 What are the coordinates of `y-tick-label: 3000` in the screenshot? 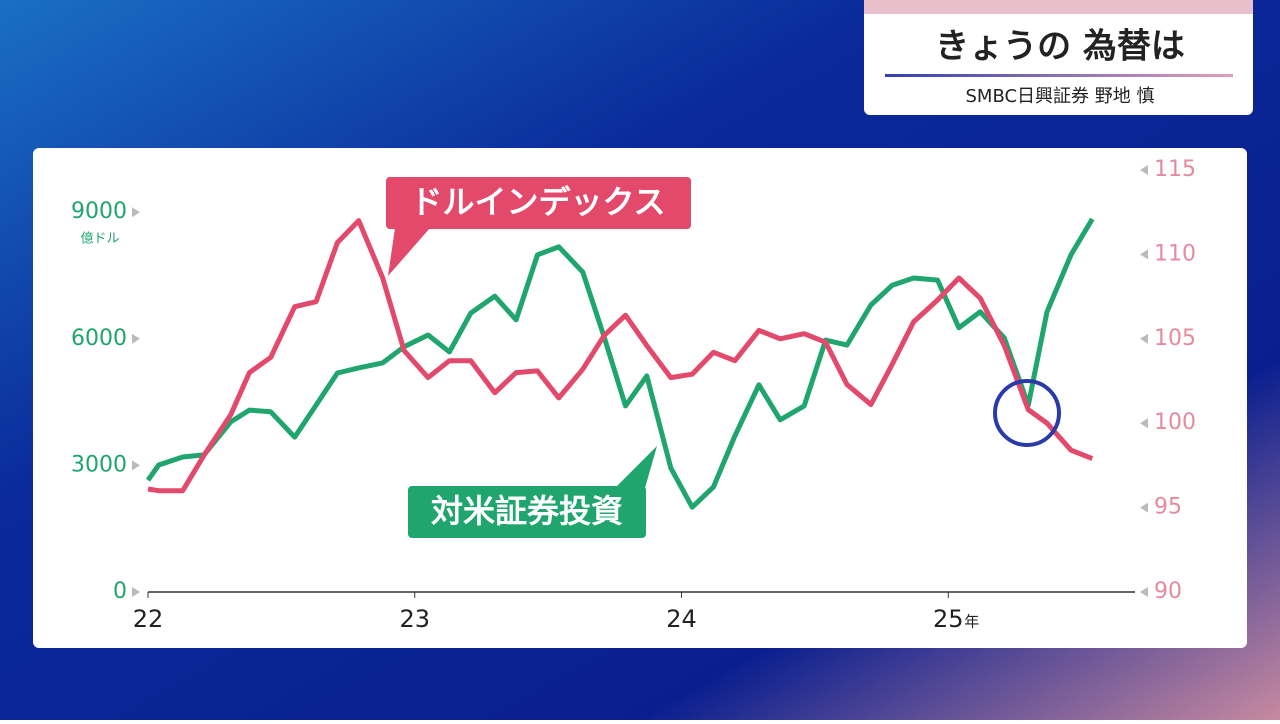 It's located at (99, 464).